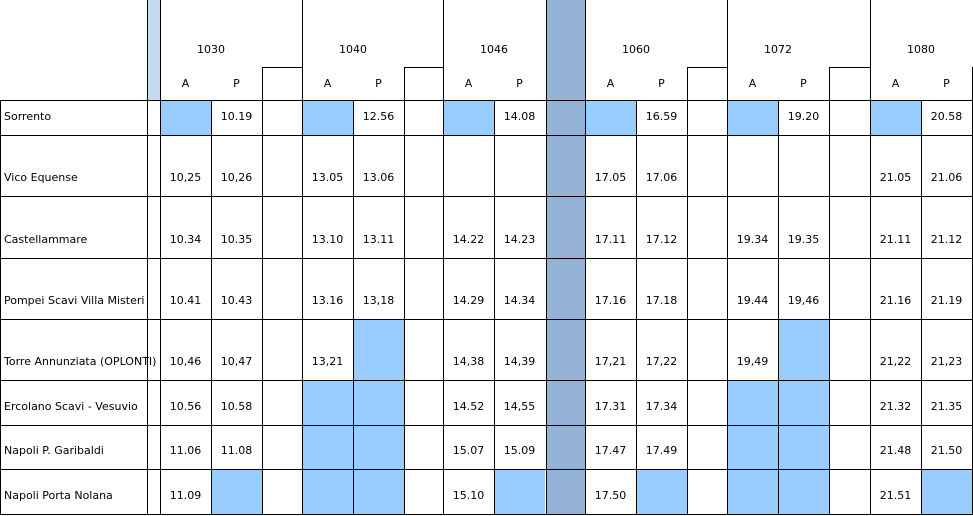 The height and width of the screenshot is (516, 973). What do you see at coordinates (947, 177) in the screenshot?
I see `time: 21.06` at bounding box center [947, 177].